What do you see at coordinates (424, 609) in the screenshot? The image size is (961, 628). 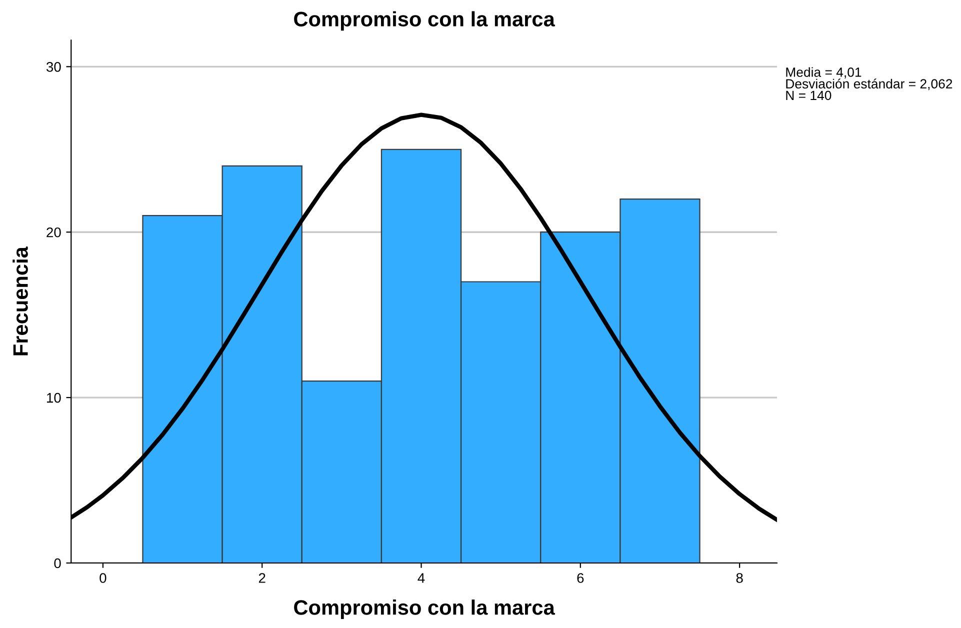 I see `x-axis-title: Compromiso con la marca` at bounding box center [424, 609].